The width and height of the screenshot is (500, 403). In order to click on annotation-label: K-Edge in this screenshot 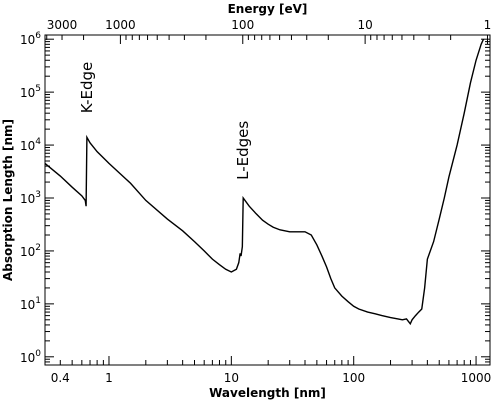, I will do `click(87, 87)`.